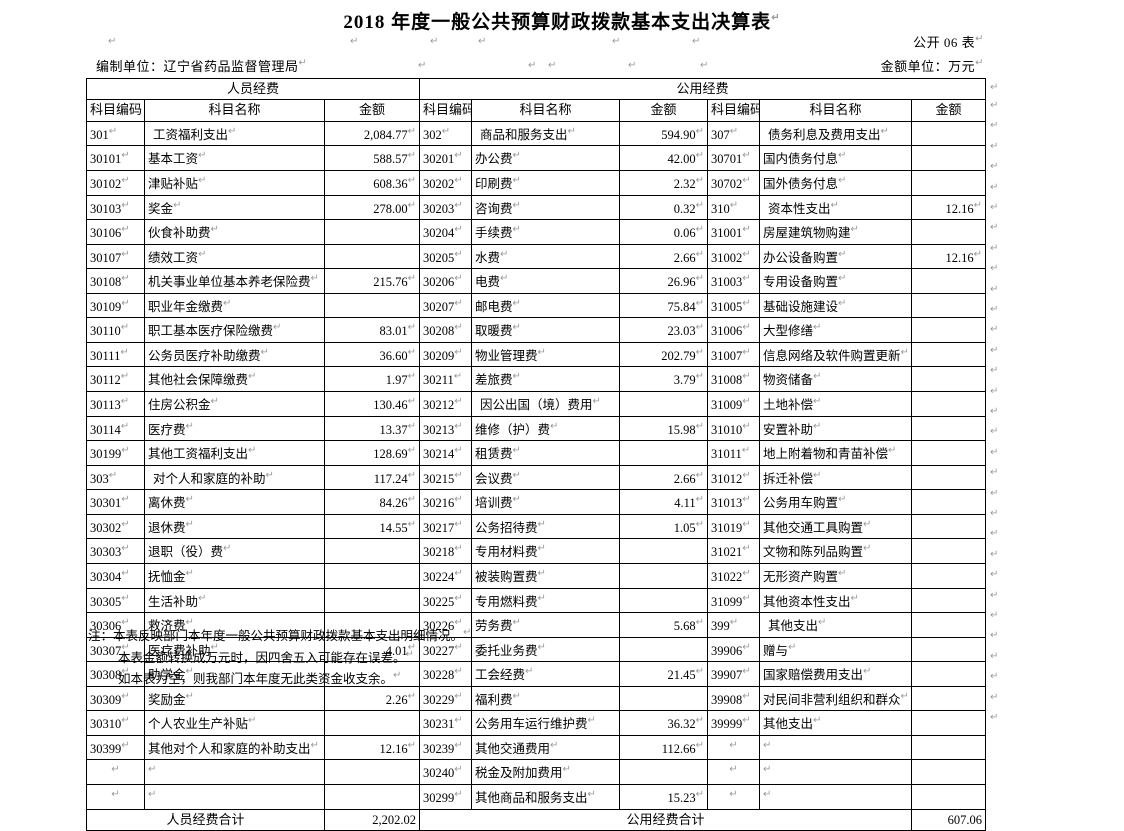 The height and width of the screenshot is (831, 1124). Describe the element at coordinates (545, 625) in the screenshot. I see `cell-name-publica-20: 劳务费↵` at that location.